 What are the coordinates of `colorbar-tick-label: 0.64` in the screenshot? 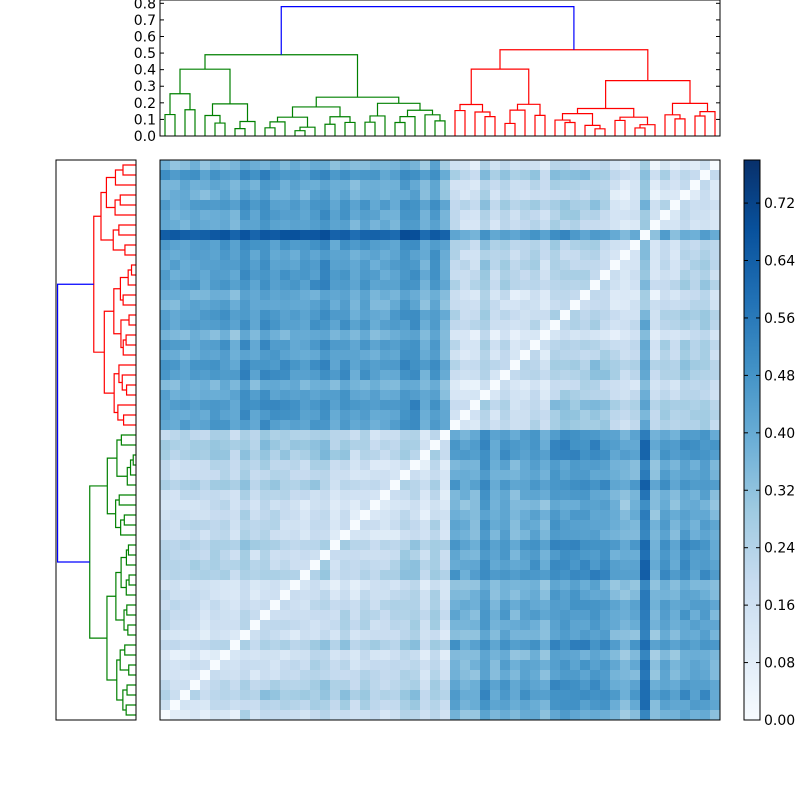 It's located at (779, 262).